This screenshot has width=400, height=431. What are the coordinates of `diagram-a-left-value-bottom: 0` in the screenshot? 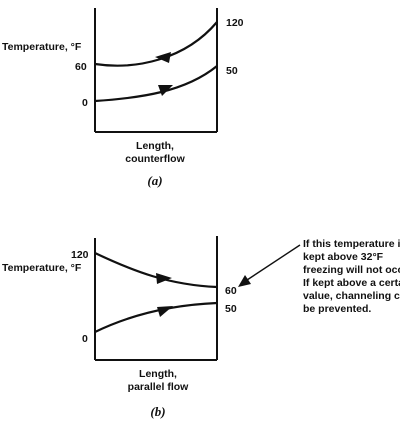 It's located at (85, 103).